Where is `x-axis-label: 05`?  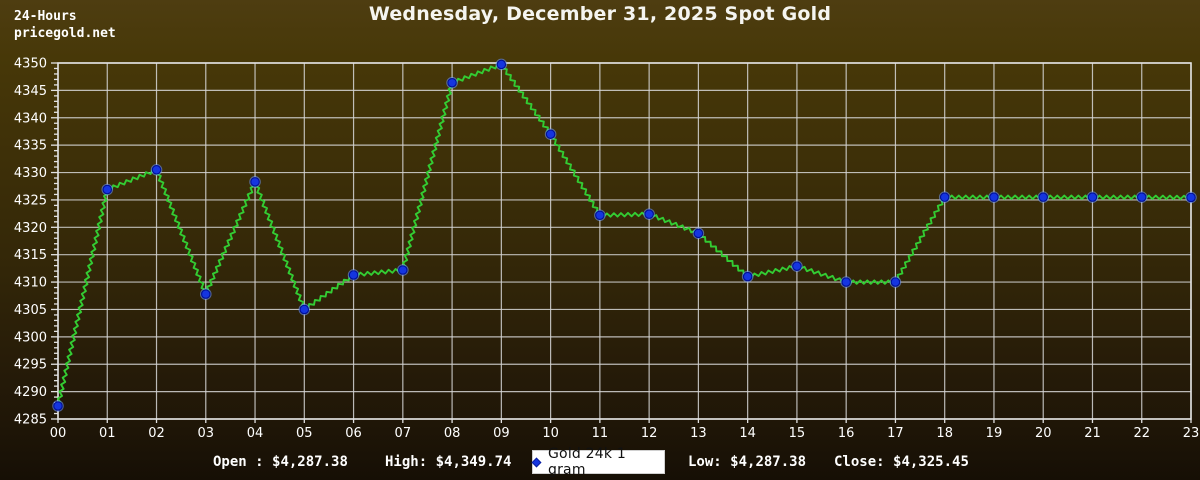
x-axis-label: 05 is located at coordinates (304, 433).